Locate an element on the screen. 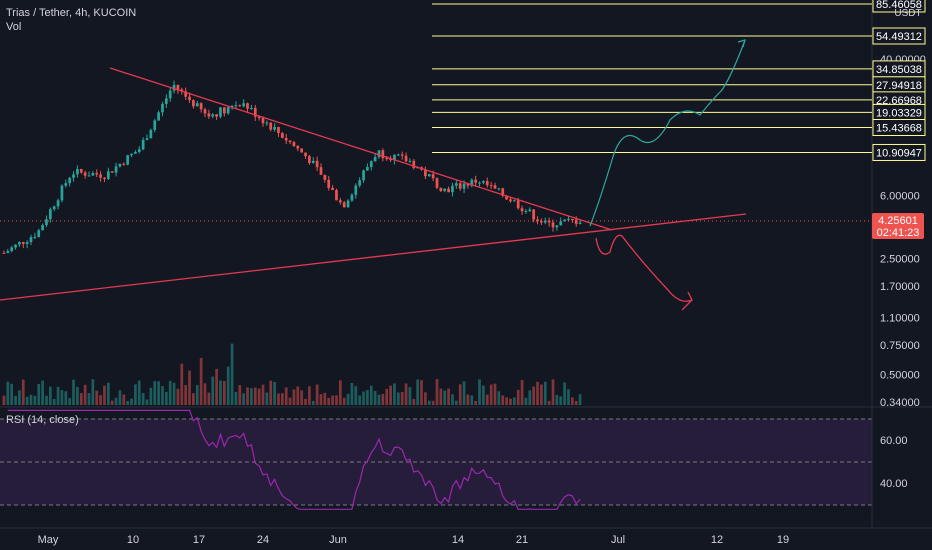 This screenshot has height=550, width=932. chart-header: Trias / Tether, 4h, KUCOIN Vol is located at coordinates (71, 20).